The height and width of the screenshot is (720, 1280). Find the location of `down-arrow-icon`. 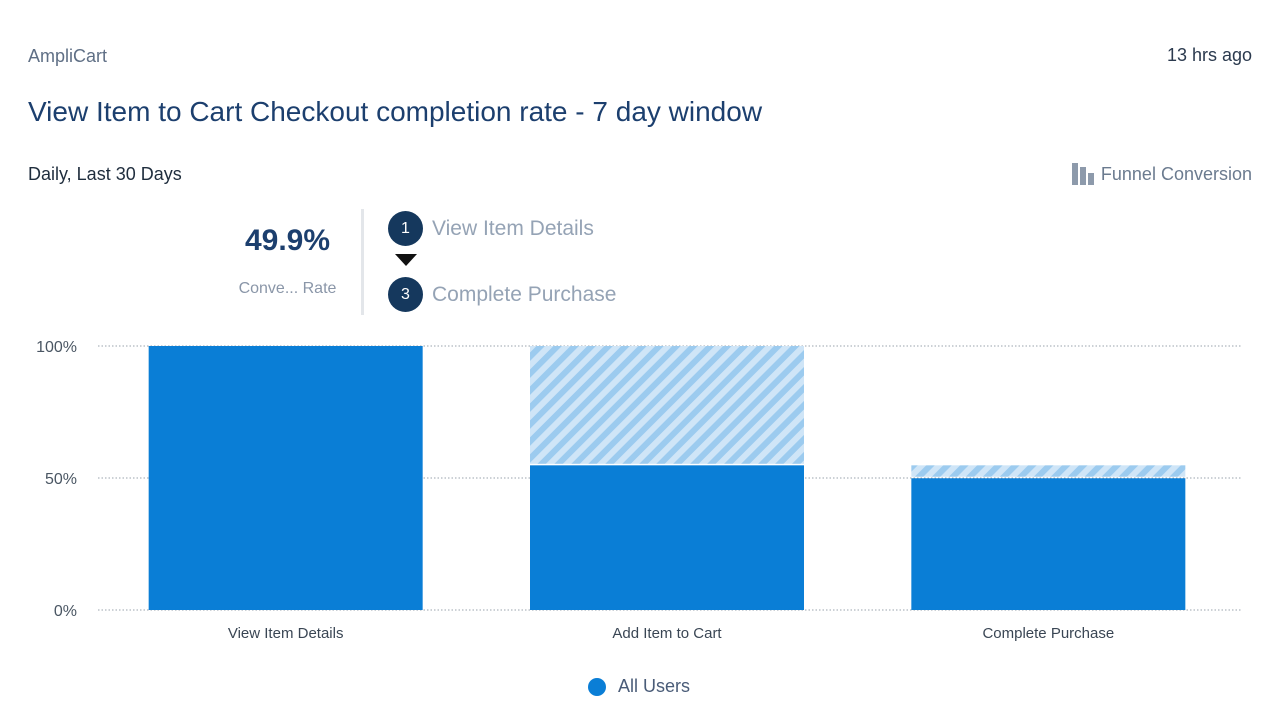

down-arrow-icon is located at coordinates (406, 260).